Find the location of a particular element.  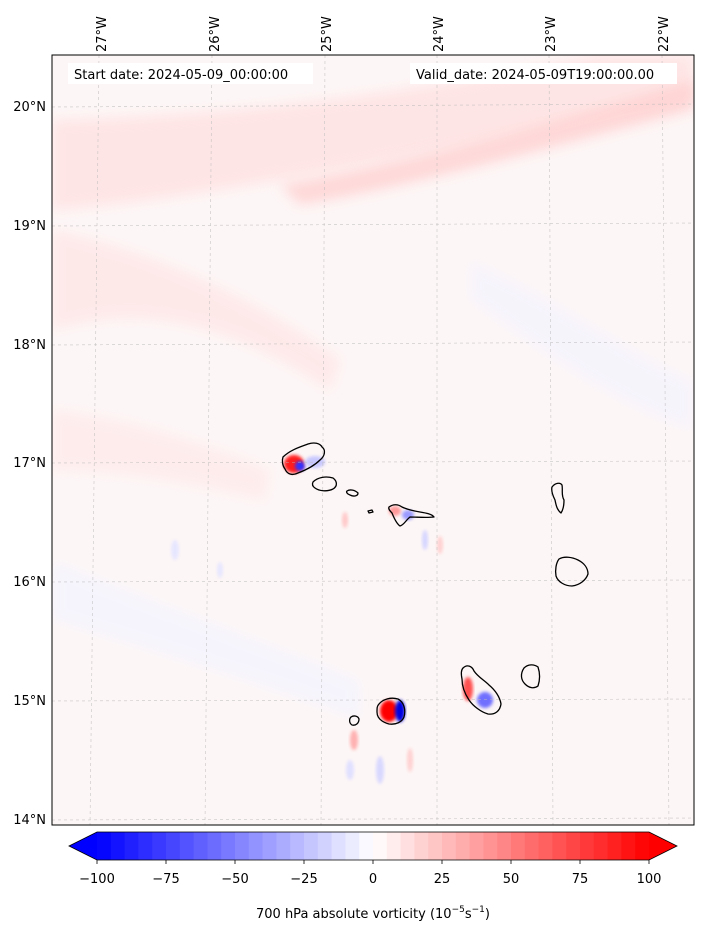

lat-tick-label: 18°N is located at coordinates (29, 345).